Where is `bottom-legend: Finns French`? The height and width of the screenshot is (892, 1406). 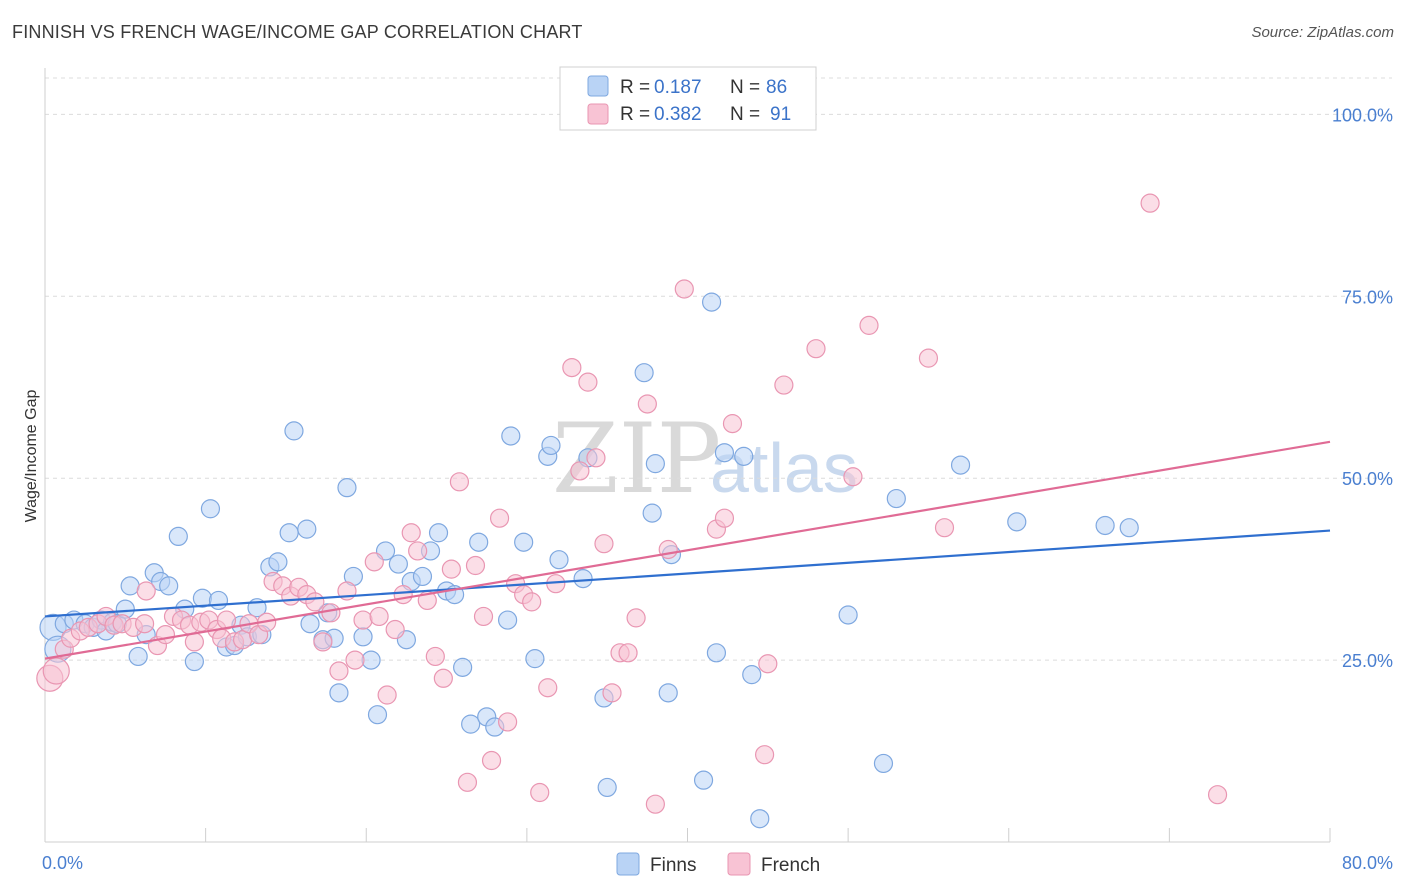
bottom-legend: Finns French is located at coordinates (718, 864).